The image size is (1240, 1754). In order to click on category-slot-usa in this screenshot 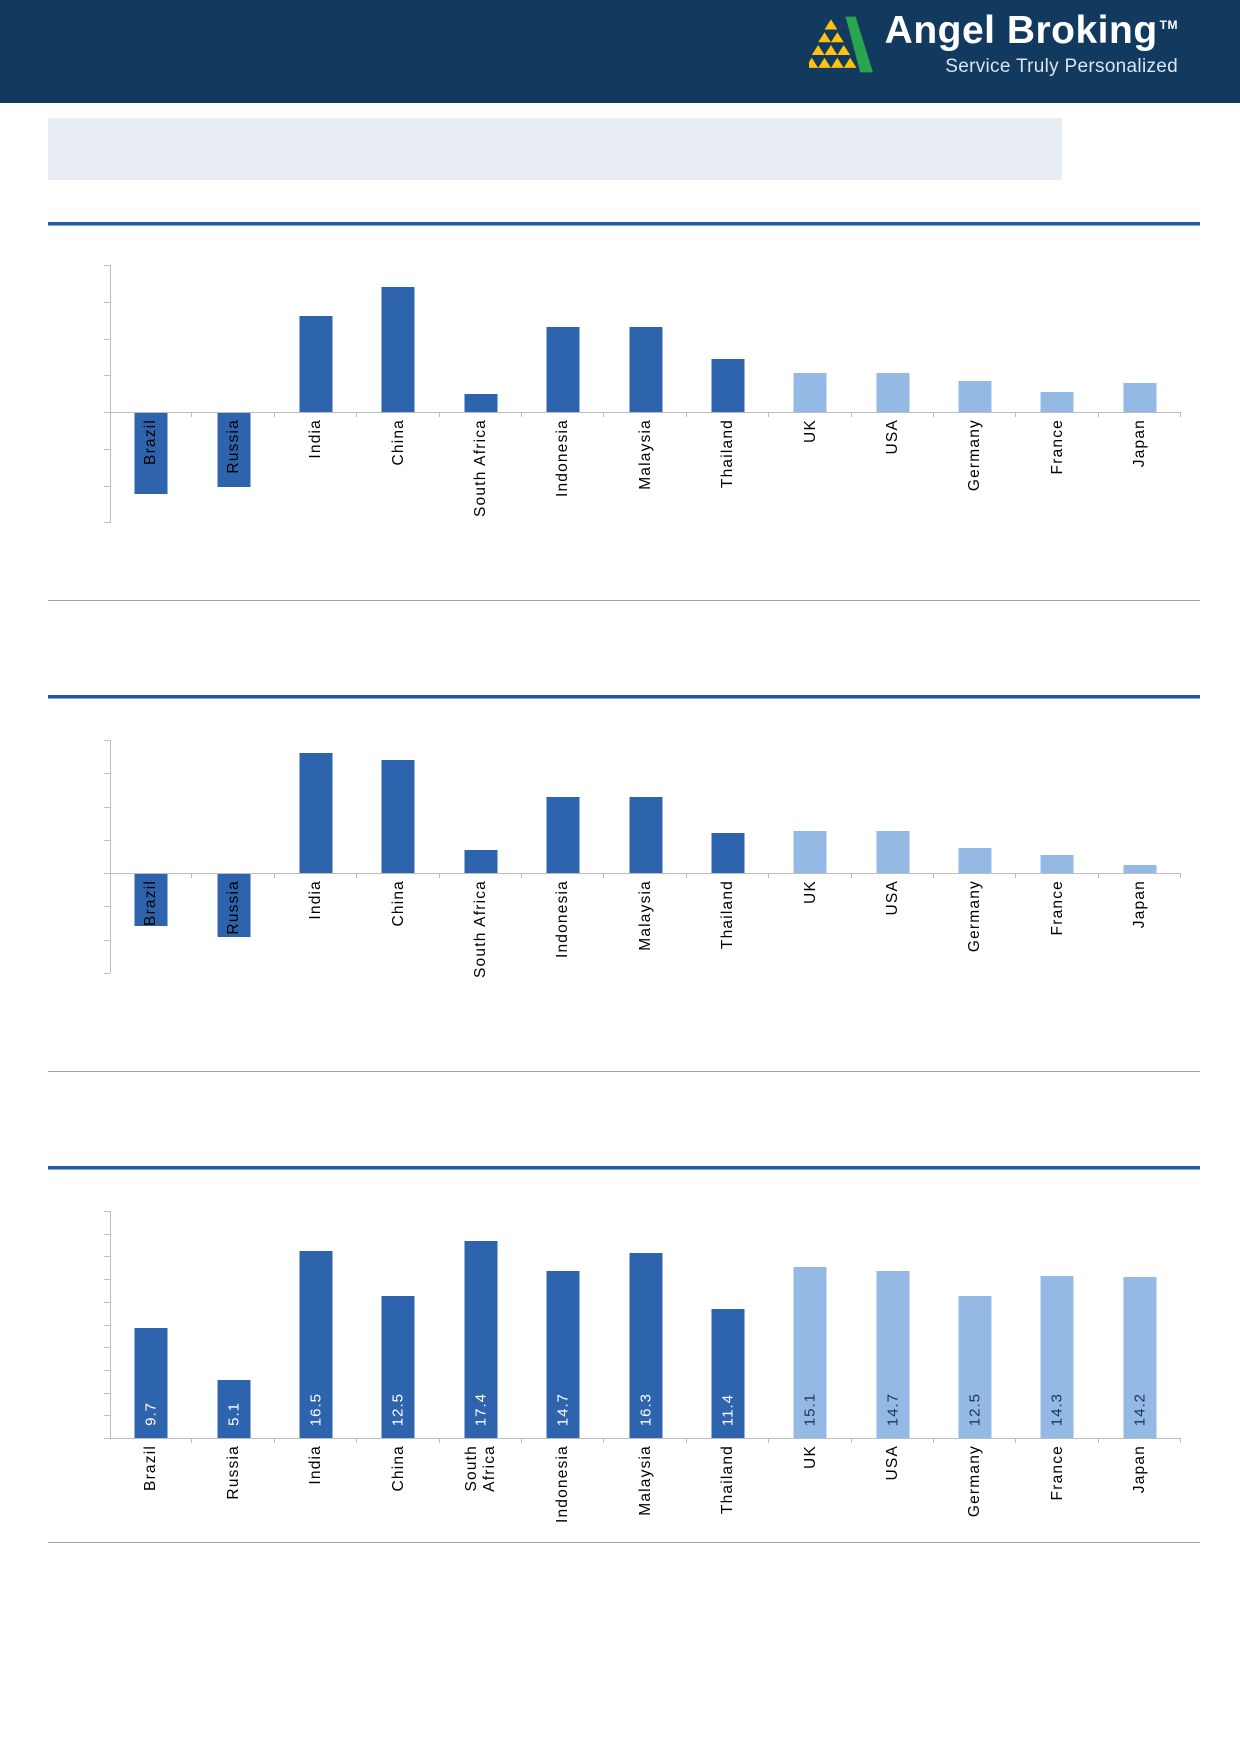, I will do `click(893, 394)`.